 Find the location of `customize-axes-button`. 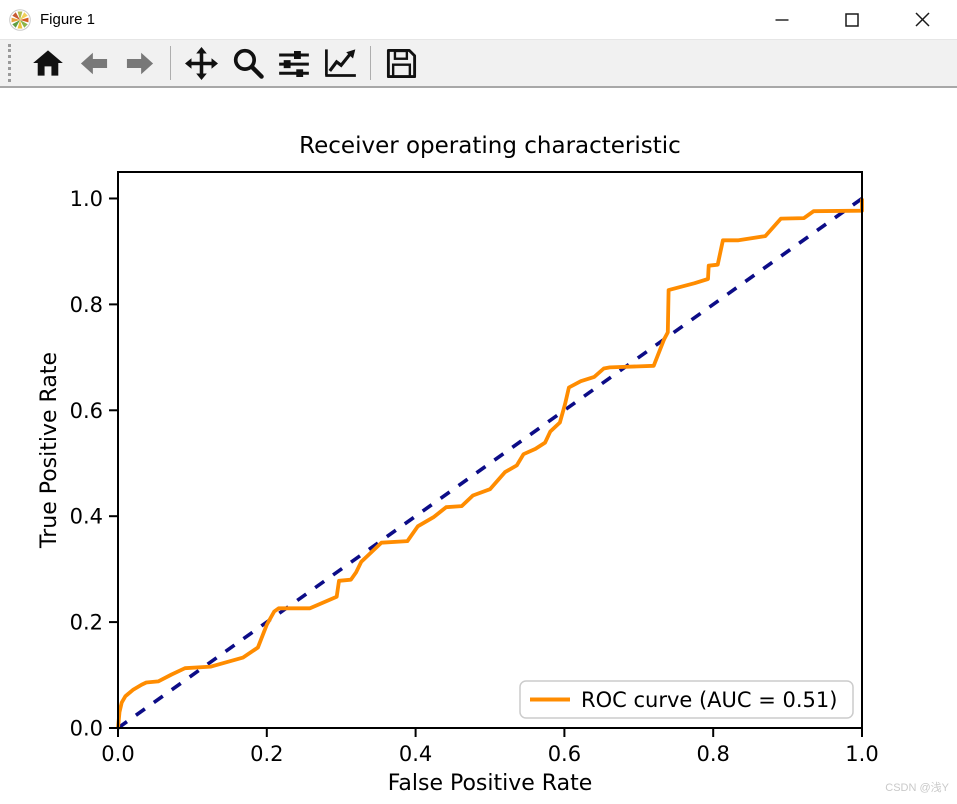

customize-axes-button is located at coordinates (339, 63).